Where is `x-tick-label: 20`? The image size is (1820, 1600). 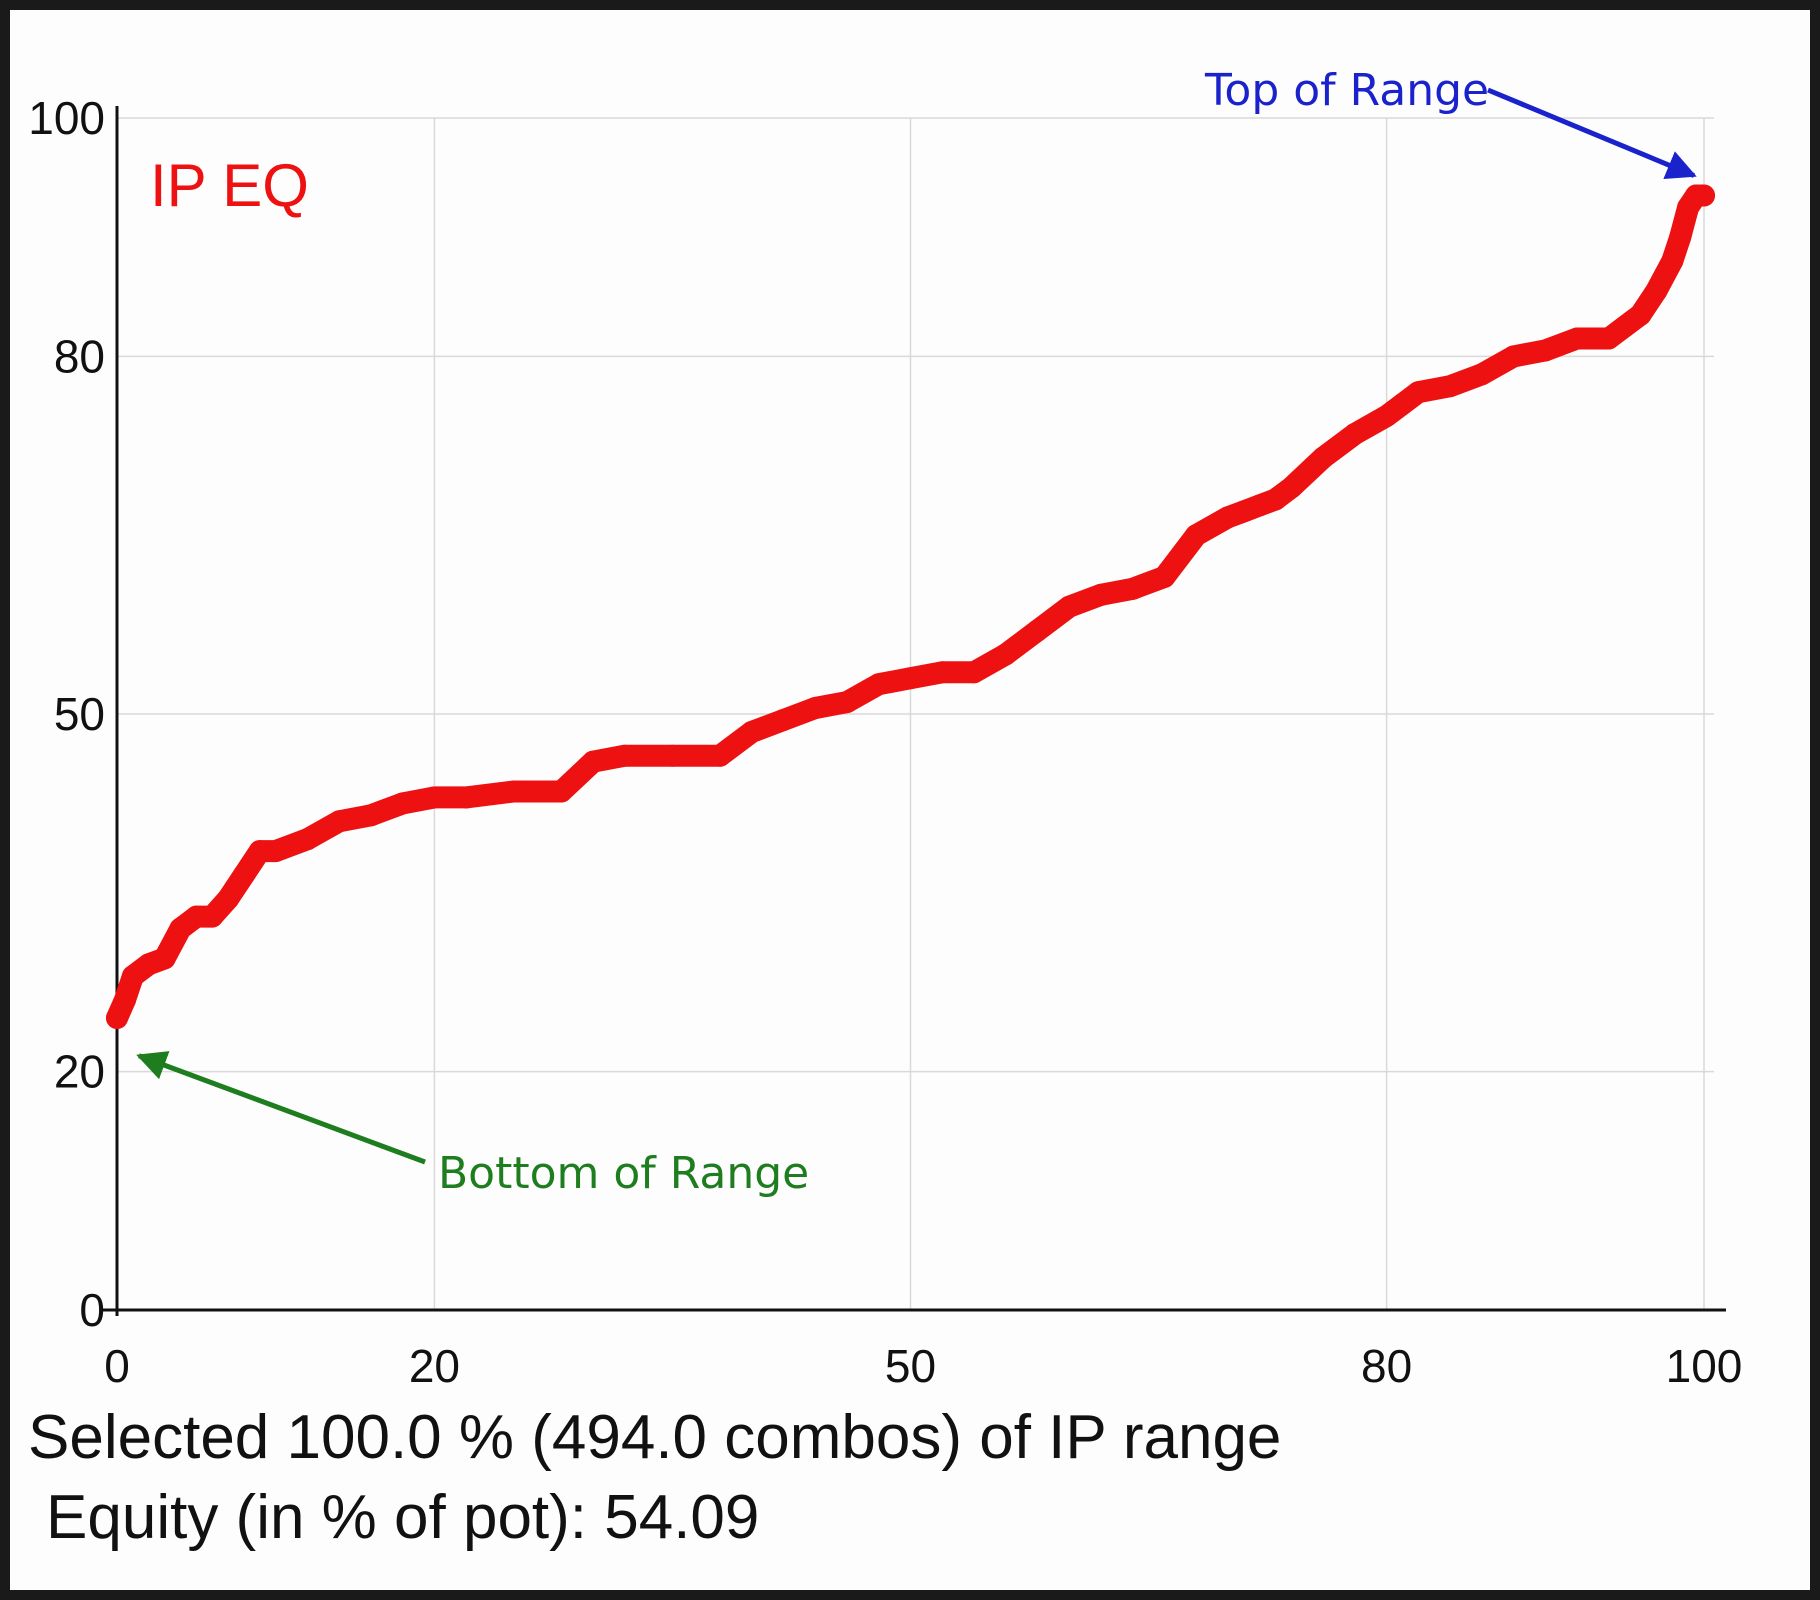
x-tick-label: 20 is located at coordinates (434, 1366).